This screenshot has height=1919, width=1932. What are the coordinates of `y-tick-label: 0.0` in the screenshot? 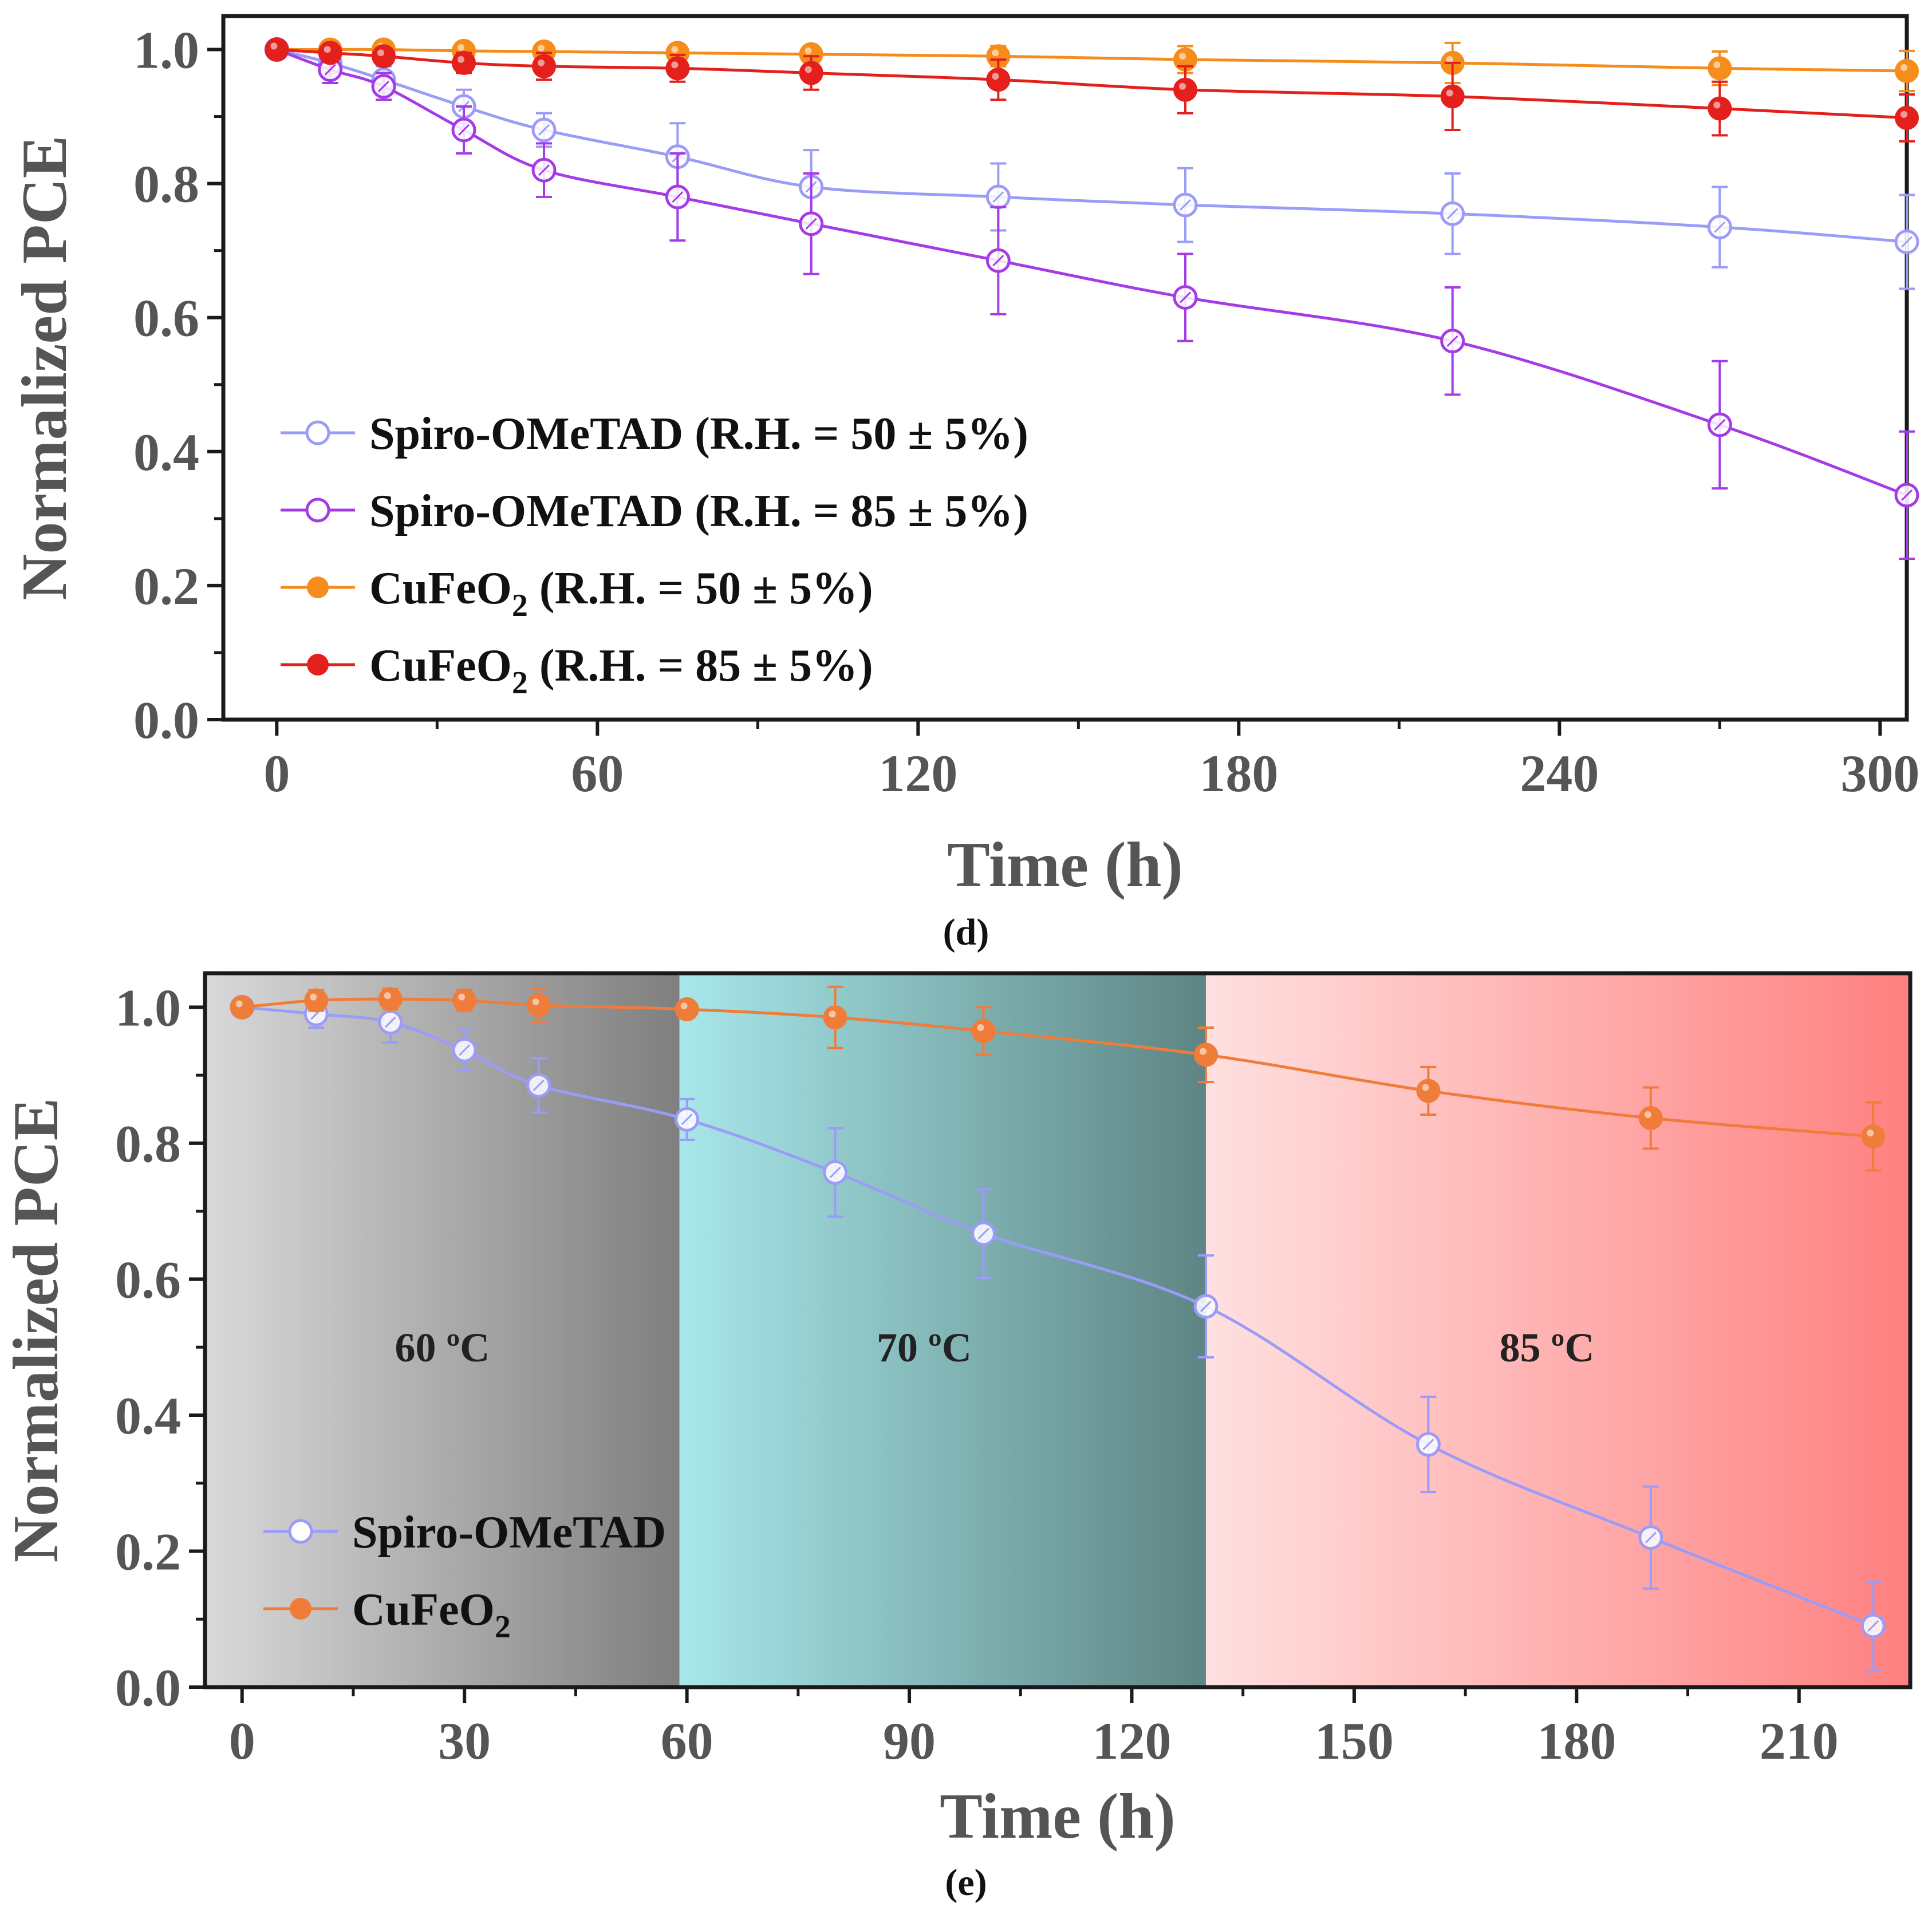 It's located at (166, 720).